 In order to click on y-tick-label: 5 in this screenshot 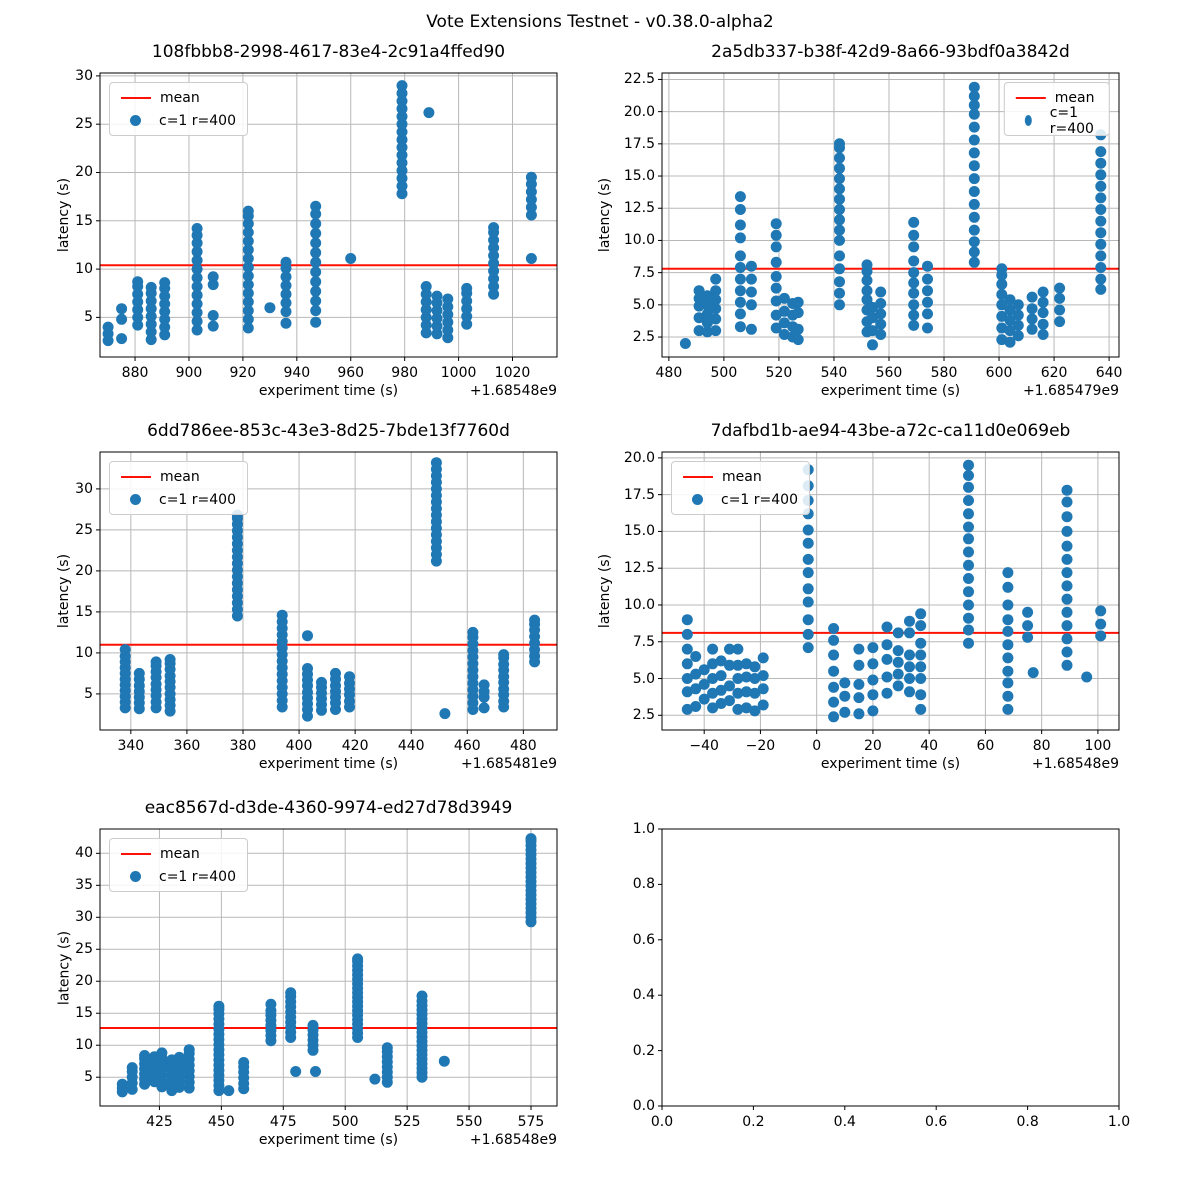, I will do `click(88, 317)`.